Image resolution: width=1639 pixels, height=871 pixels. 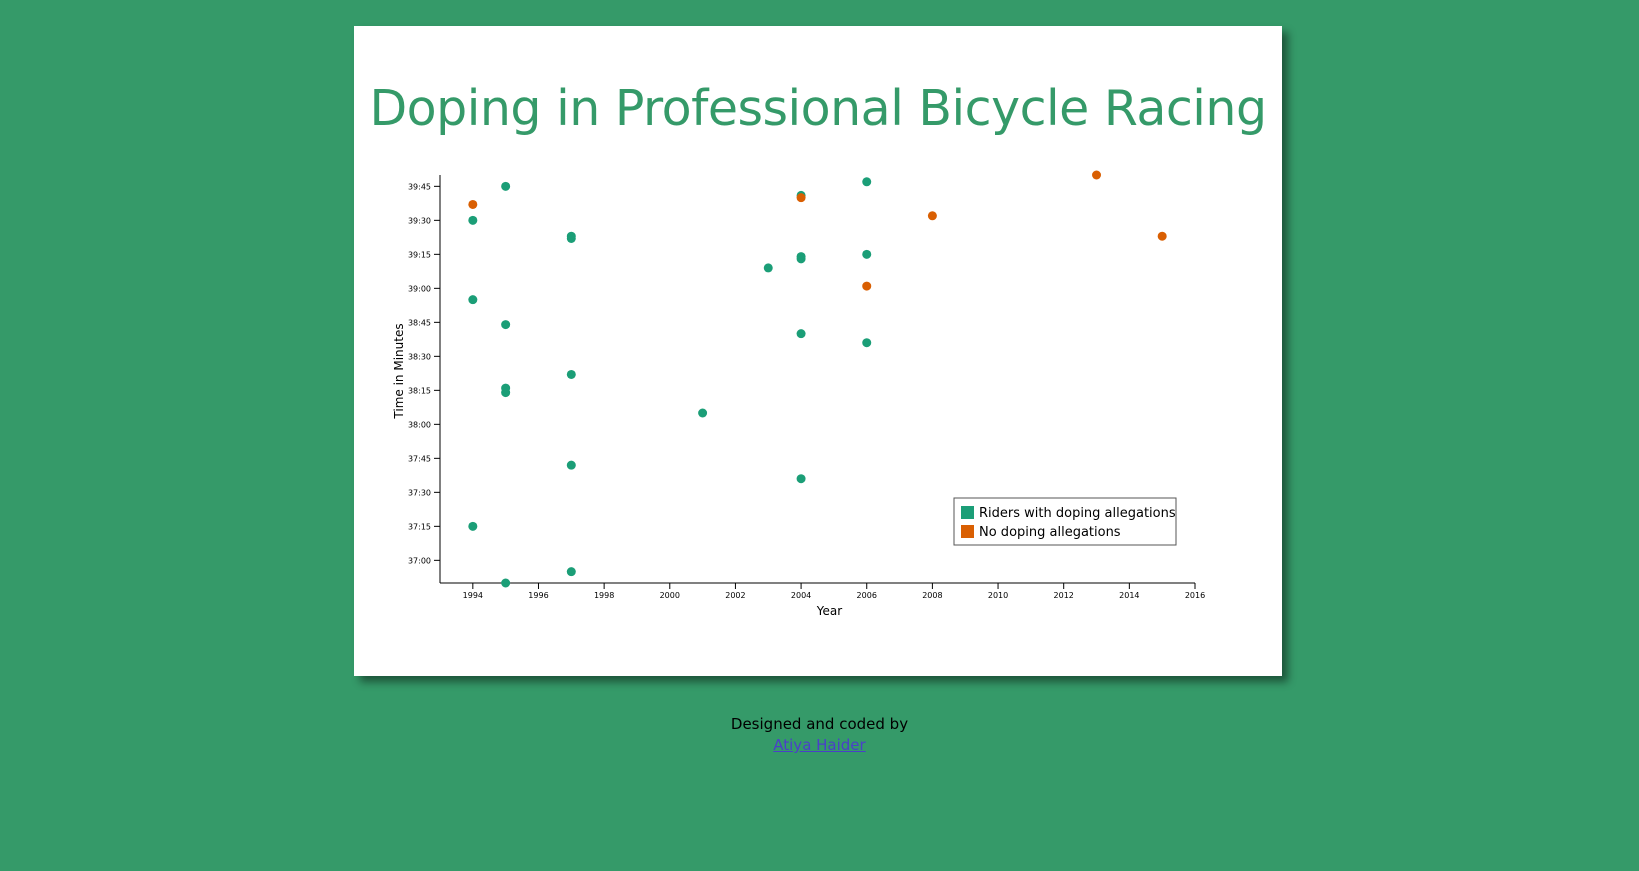 What do you see at coordinates (819, 735) in the screenshot?
I see `footer: Designed and coded by Atiya Haider` at bounding box center [819, 735].